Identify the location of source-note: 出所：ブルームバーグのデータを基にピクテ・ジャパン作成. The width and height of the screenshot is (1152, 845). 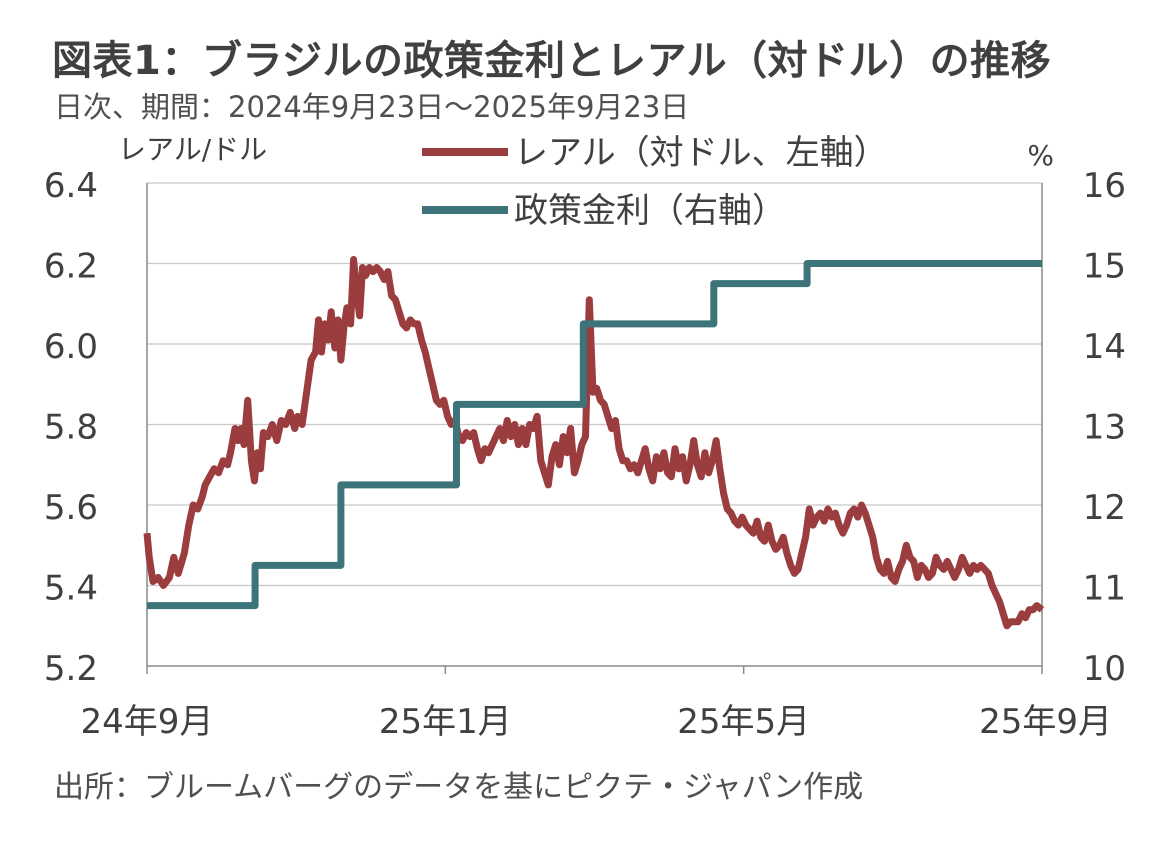
(459, 787).